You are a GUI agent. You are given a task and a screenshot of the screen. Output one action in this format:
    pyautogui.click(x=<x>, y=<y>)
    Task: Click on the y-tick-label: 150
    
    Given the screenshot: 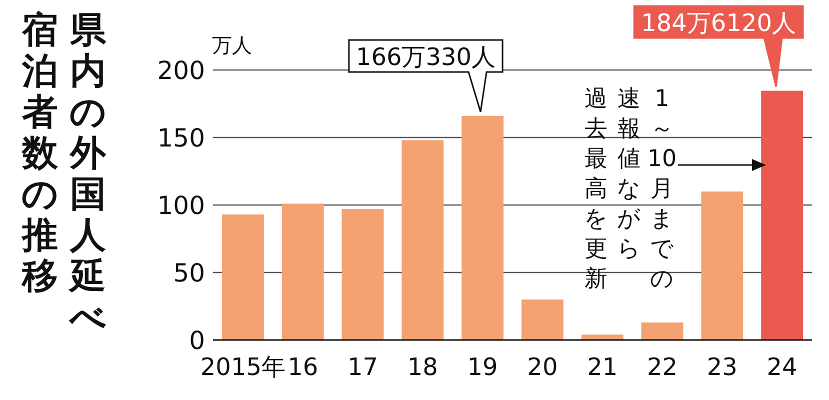 What is the action you would take?
    pyautogui.click(x=181, y=138)
    